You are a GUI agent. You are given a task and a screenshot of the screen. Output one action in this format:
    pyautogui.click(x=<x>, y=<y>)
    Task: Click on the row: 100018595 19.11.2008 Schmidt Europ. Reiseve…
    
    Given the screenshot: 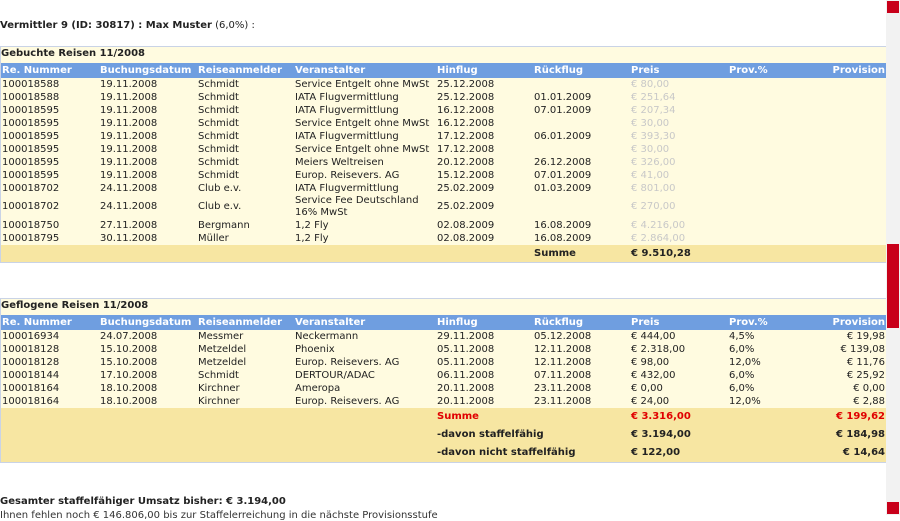 What is the action you would take?
    pyautogui.click(x=443, y=175)
    